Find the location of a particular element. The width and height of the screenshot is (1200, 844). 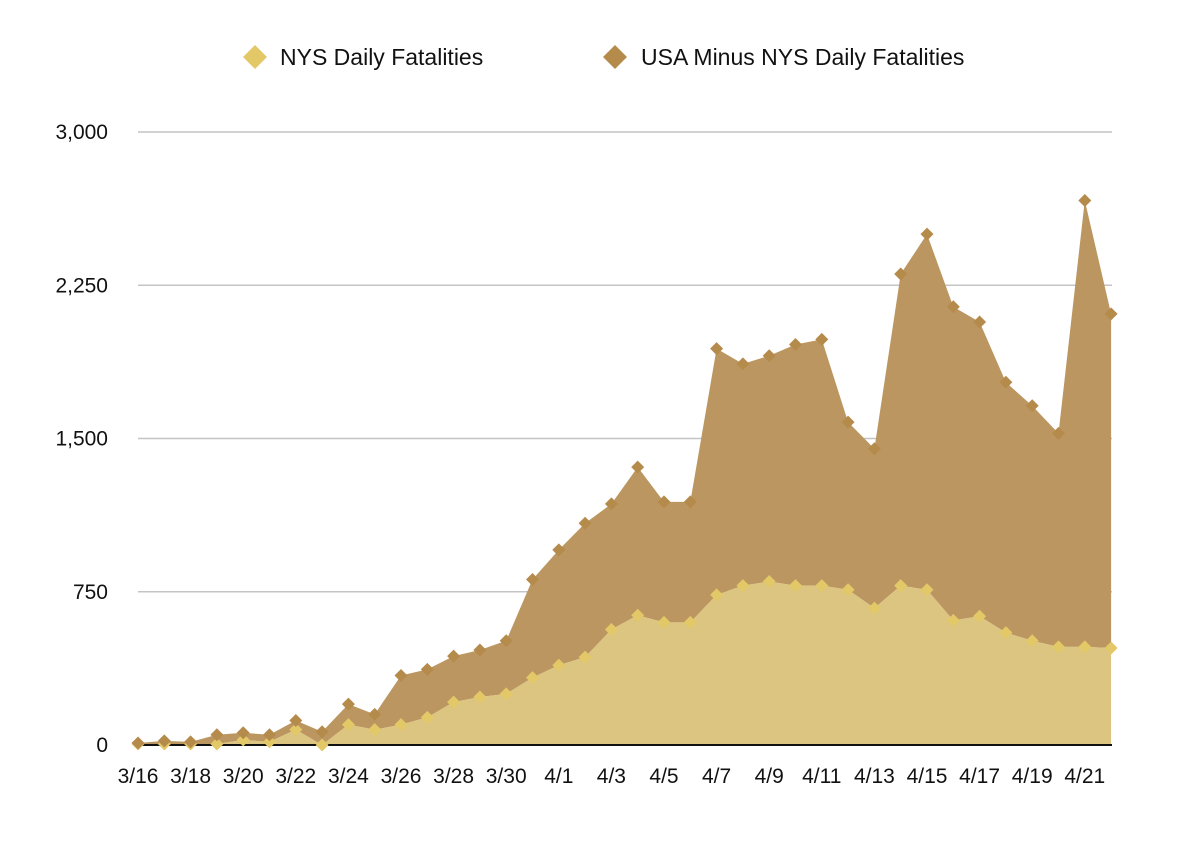

x-tick-label: 3/18 is located at coordinates (190, 776).